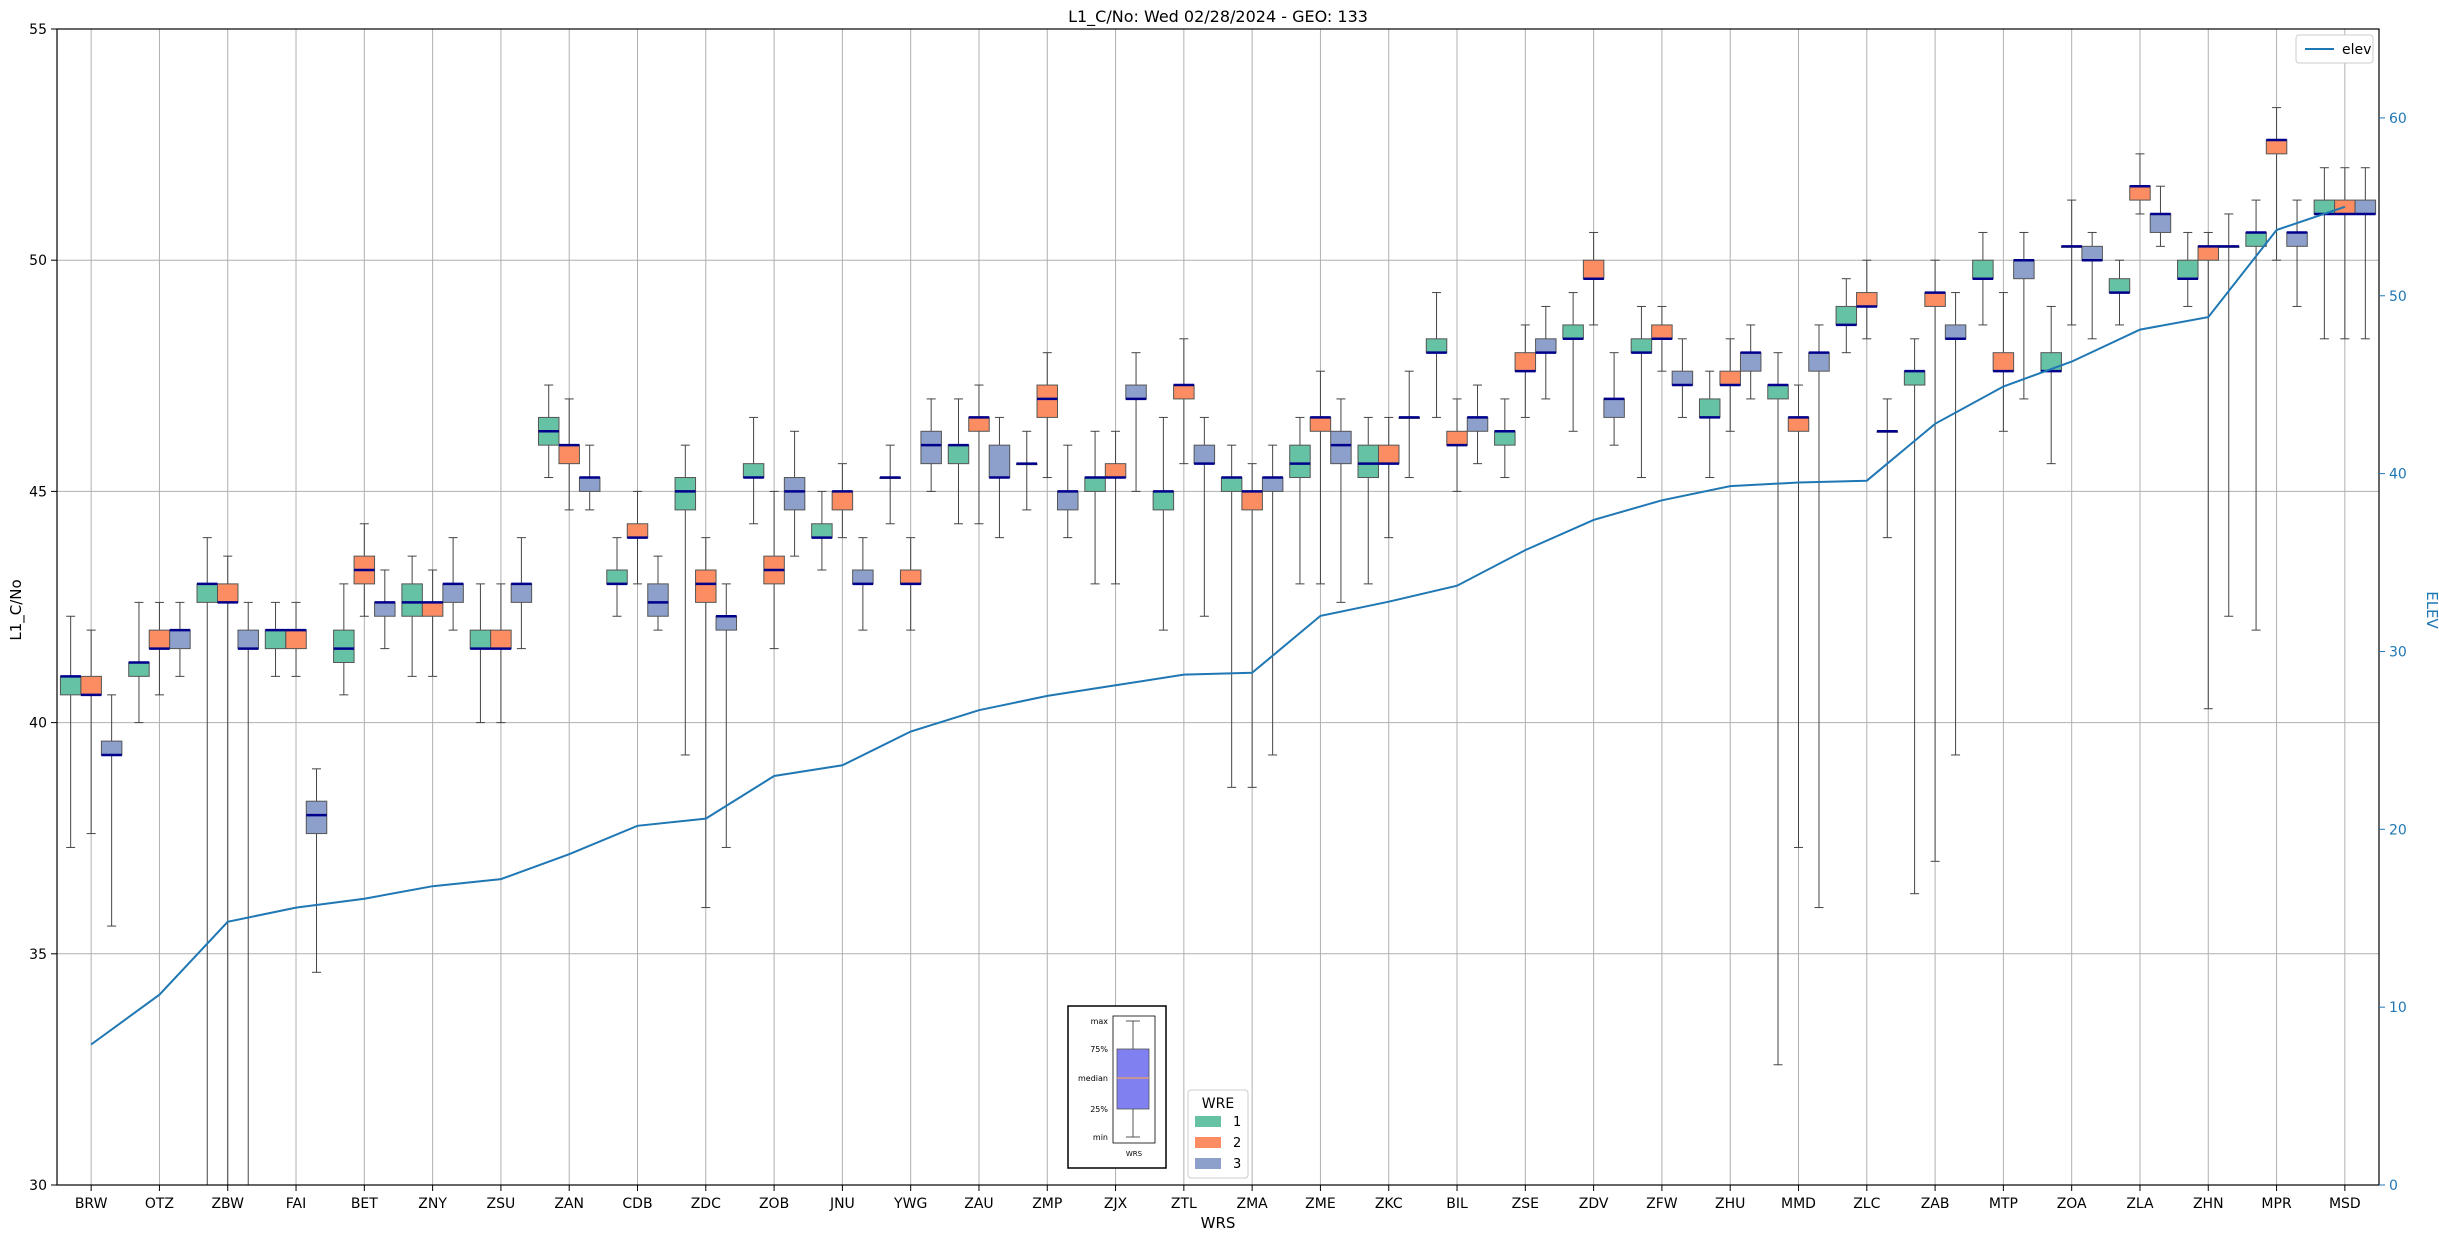 The image size is (2439, 1238). I want to click on x-tick-label: YWG, so click(910, 1204).